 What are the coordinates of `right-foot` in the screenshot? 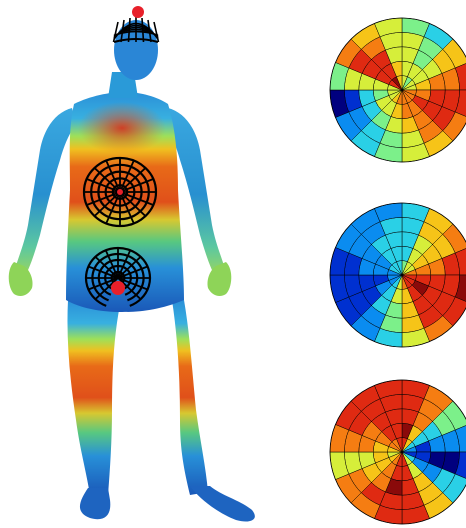 It's located at (222, 504).